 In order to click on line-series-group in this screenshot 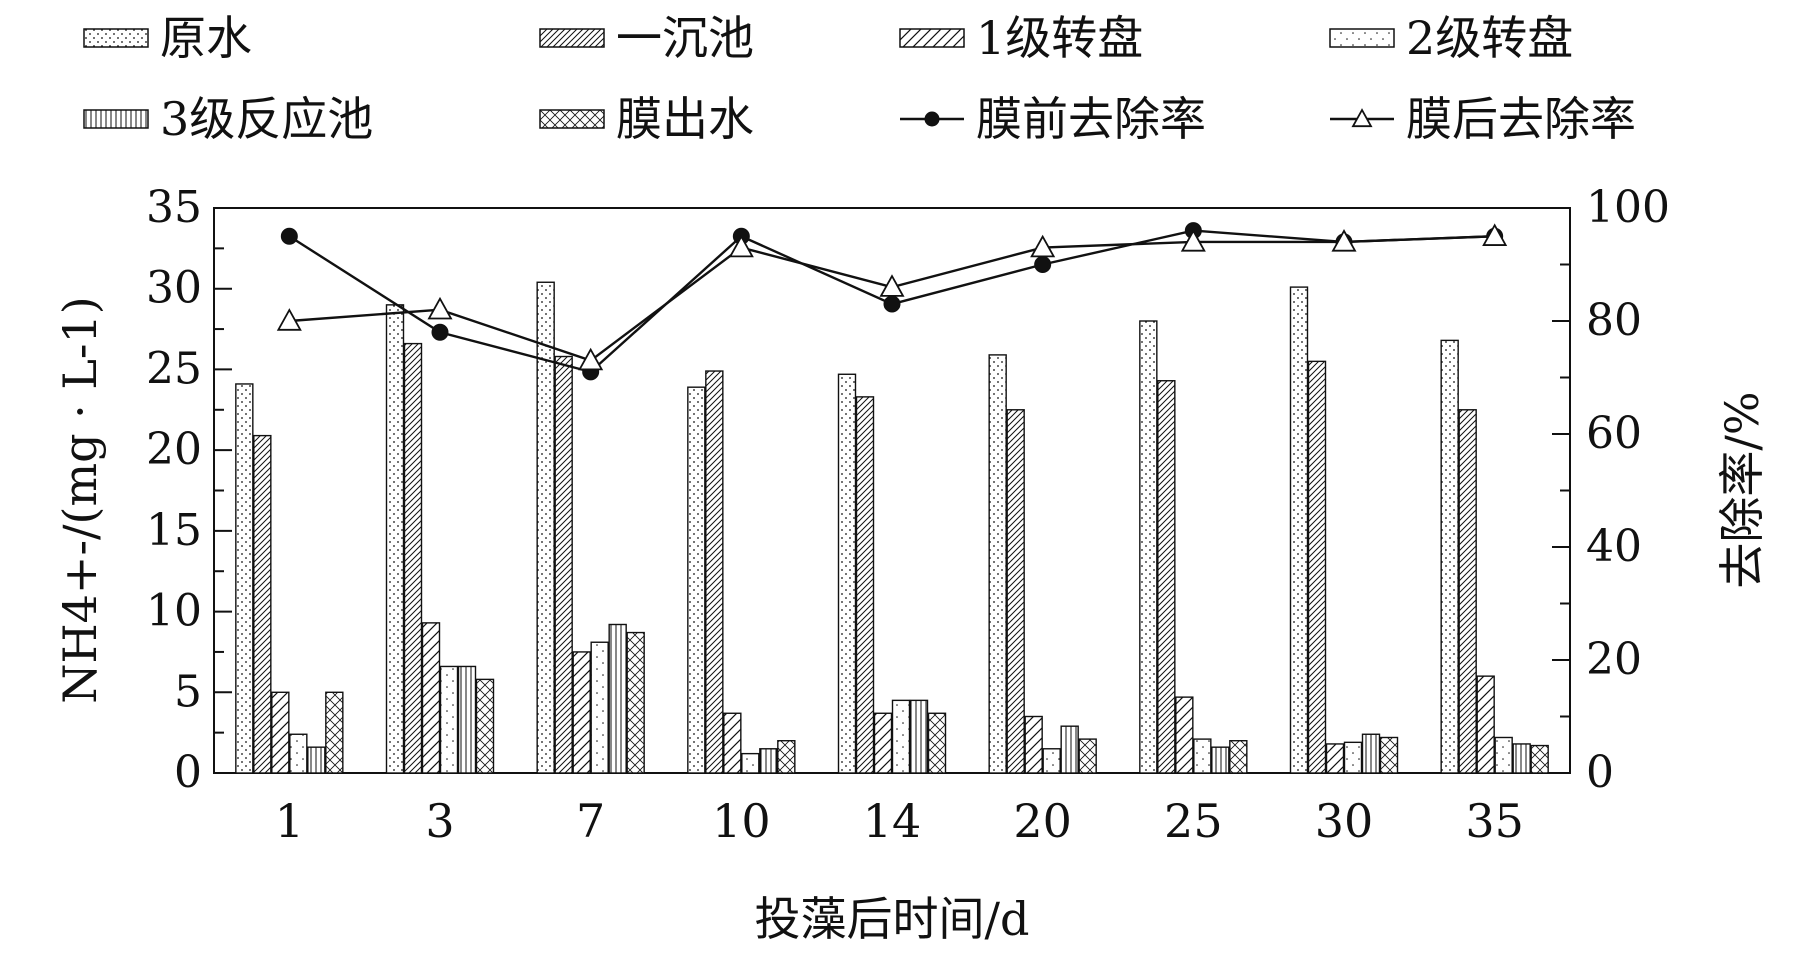, I will do `click(892, 301)`.